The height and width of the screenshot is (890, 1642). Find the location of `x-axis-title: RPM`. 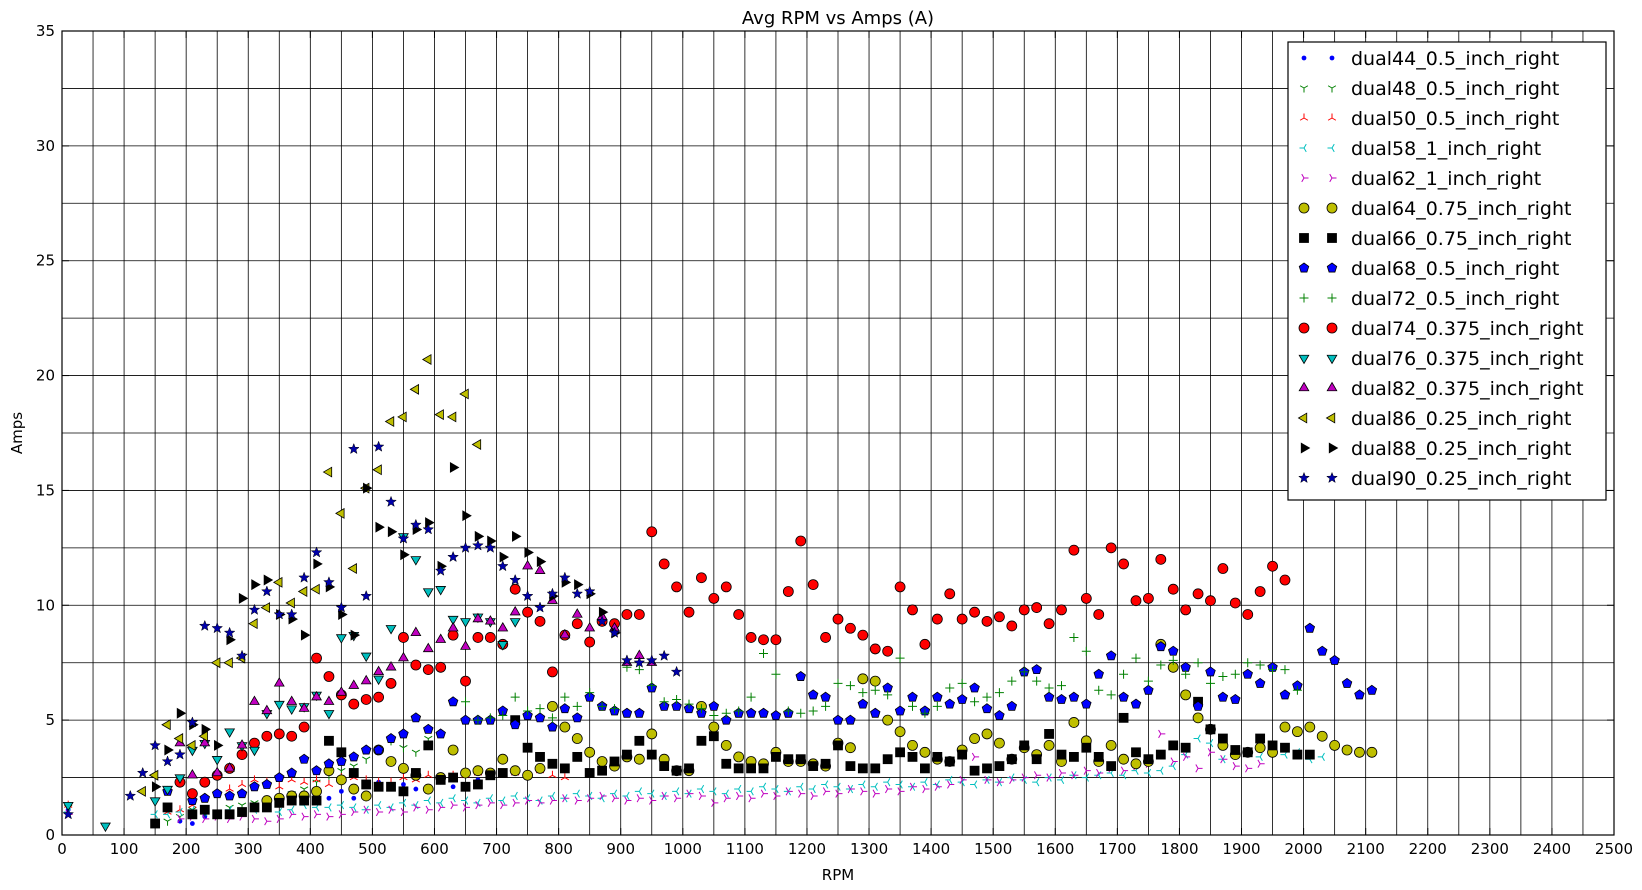

x-axis-title: RPM is located at coordinates (838, 875).